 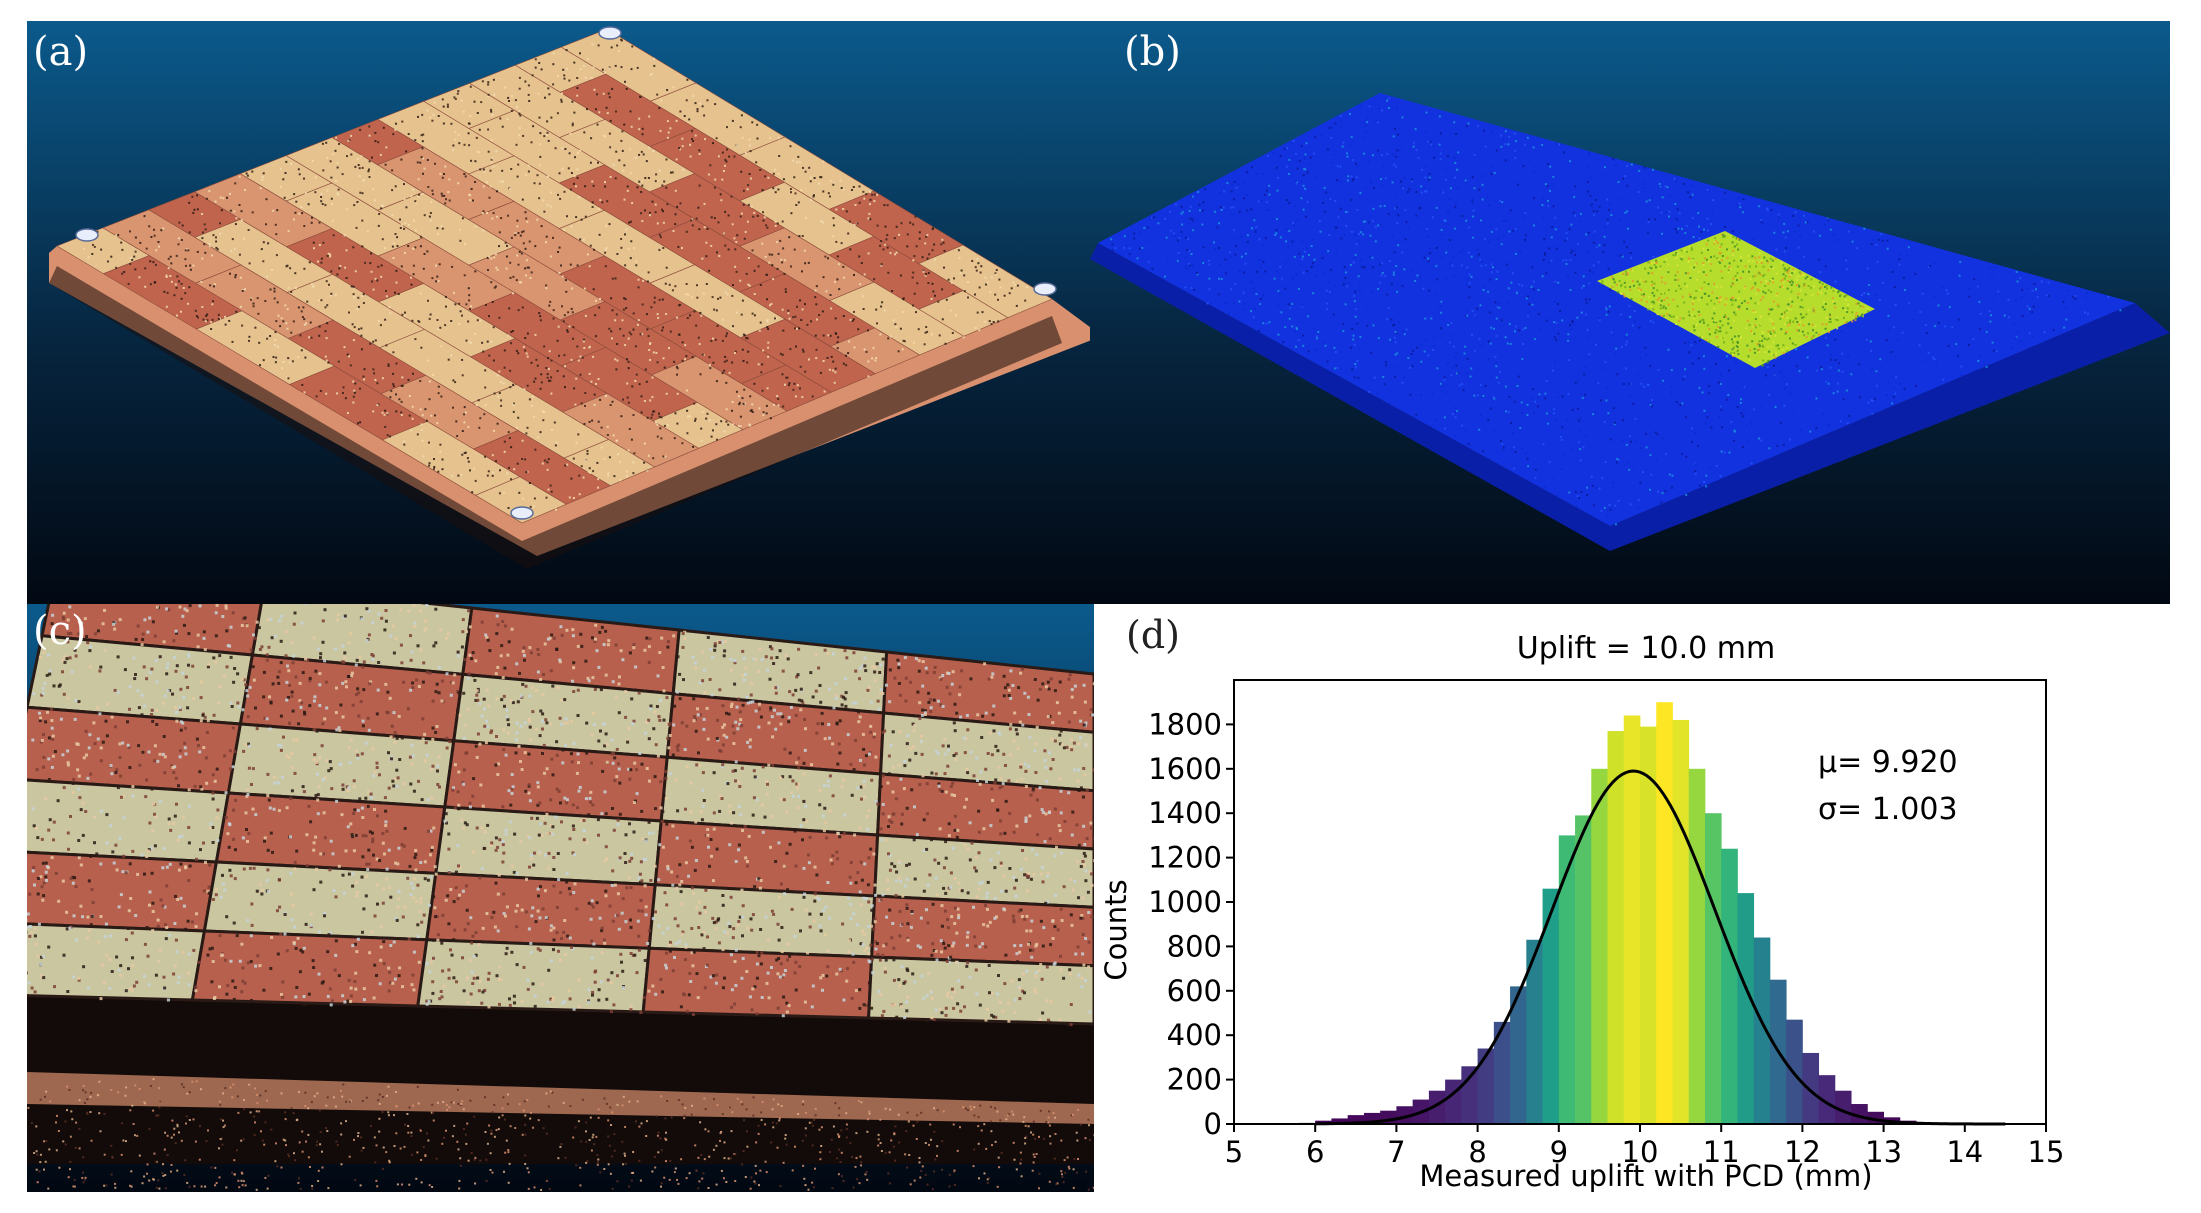 I want to click on y-tick-label: 400, so click(x=1194, y=1035).